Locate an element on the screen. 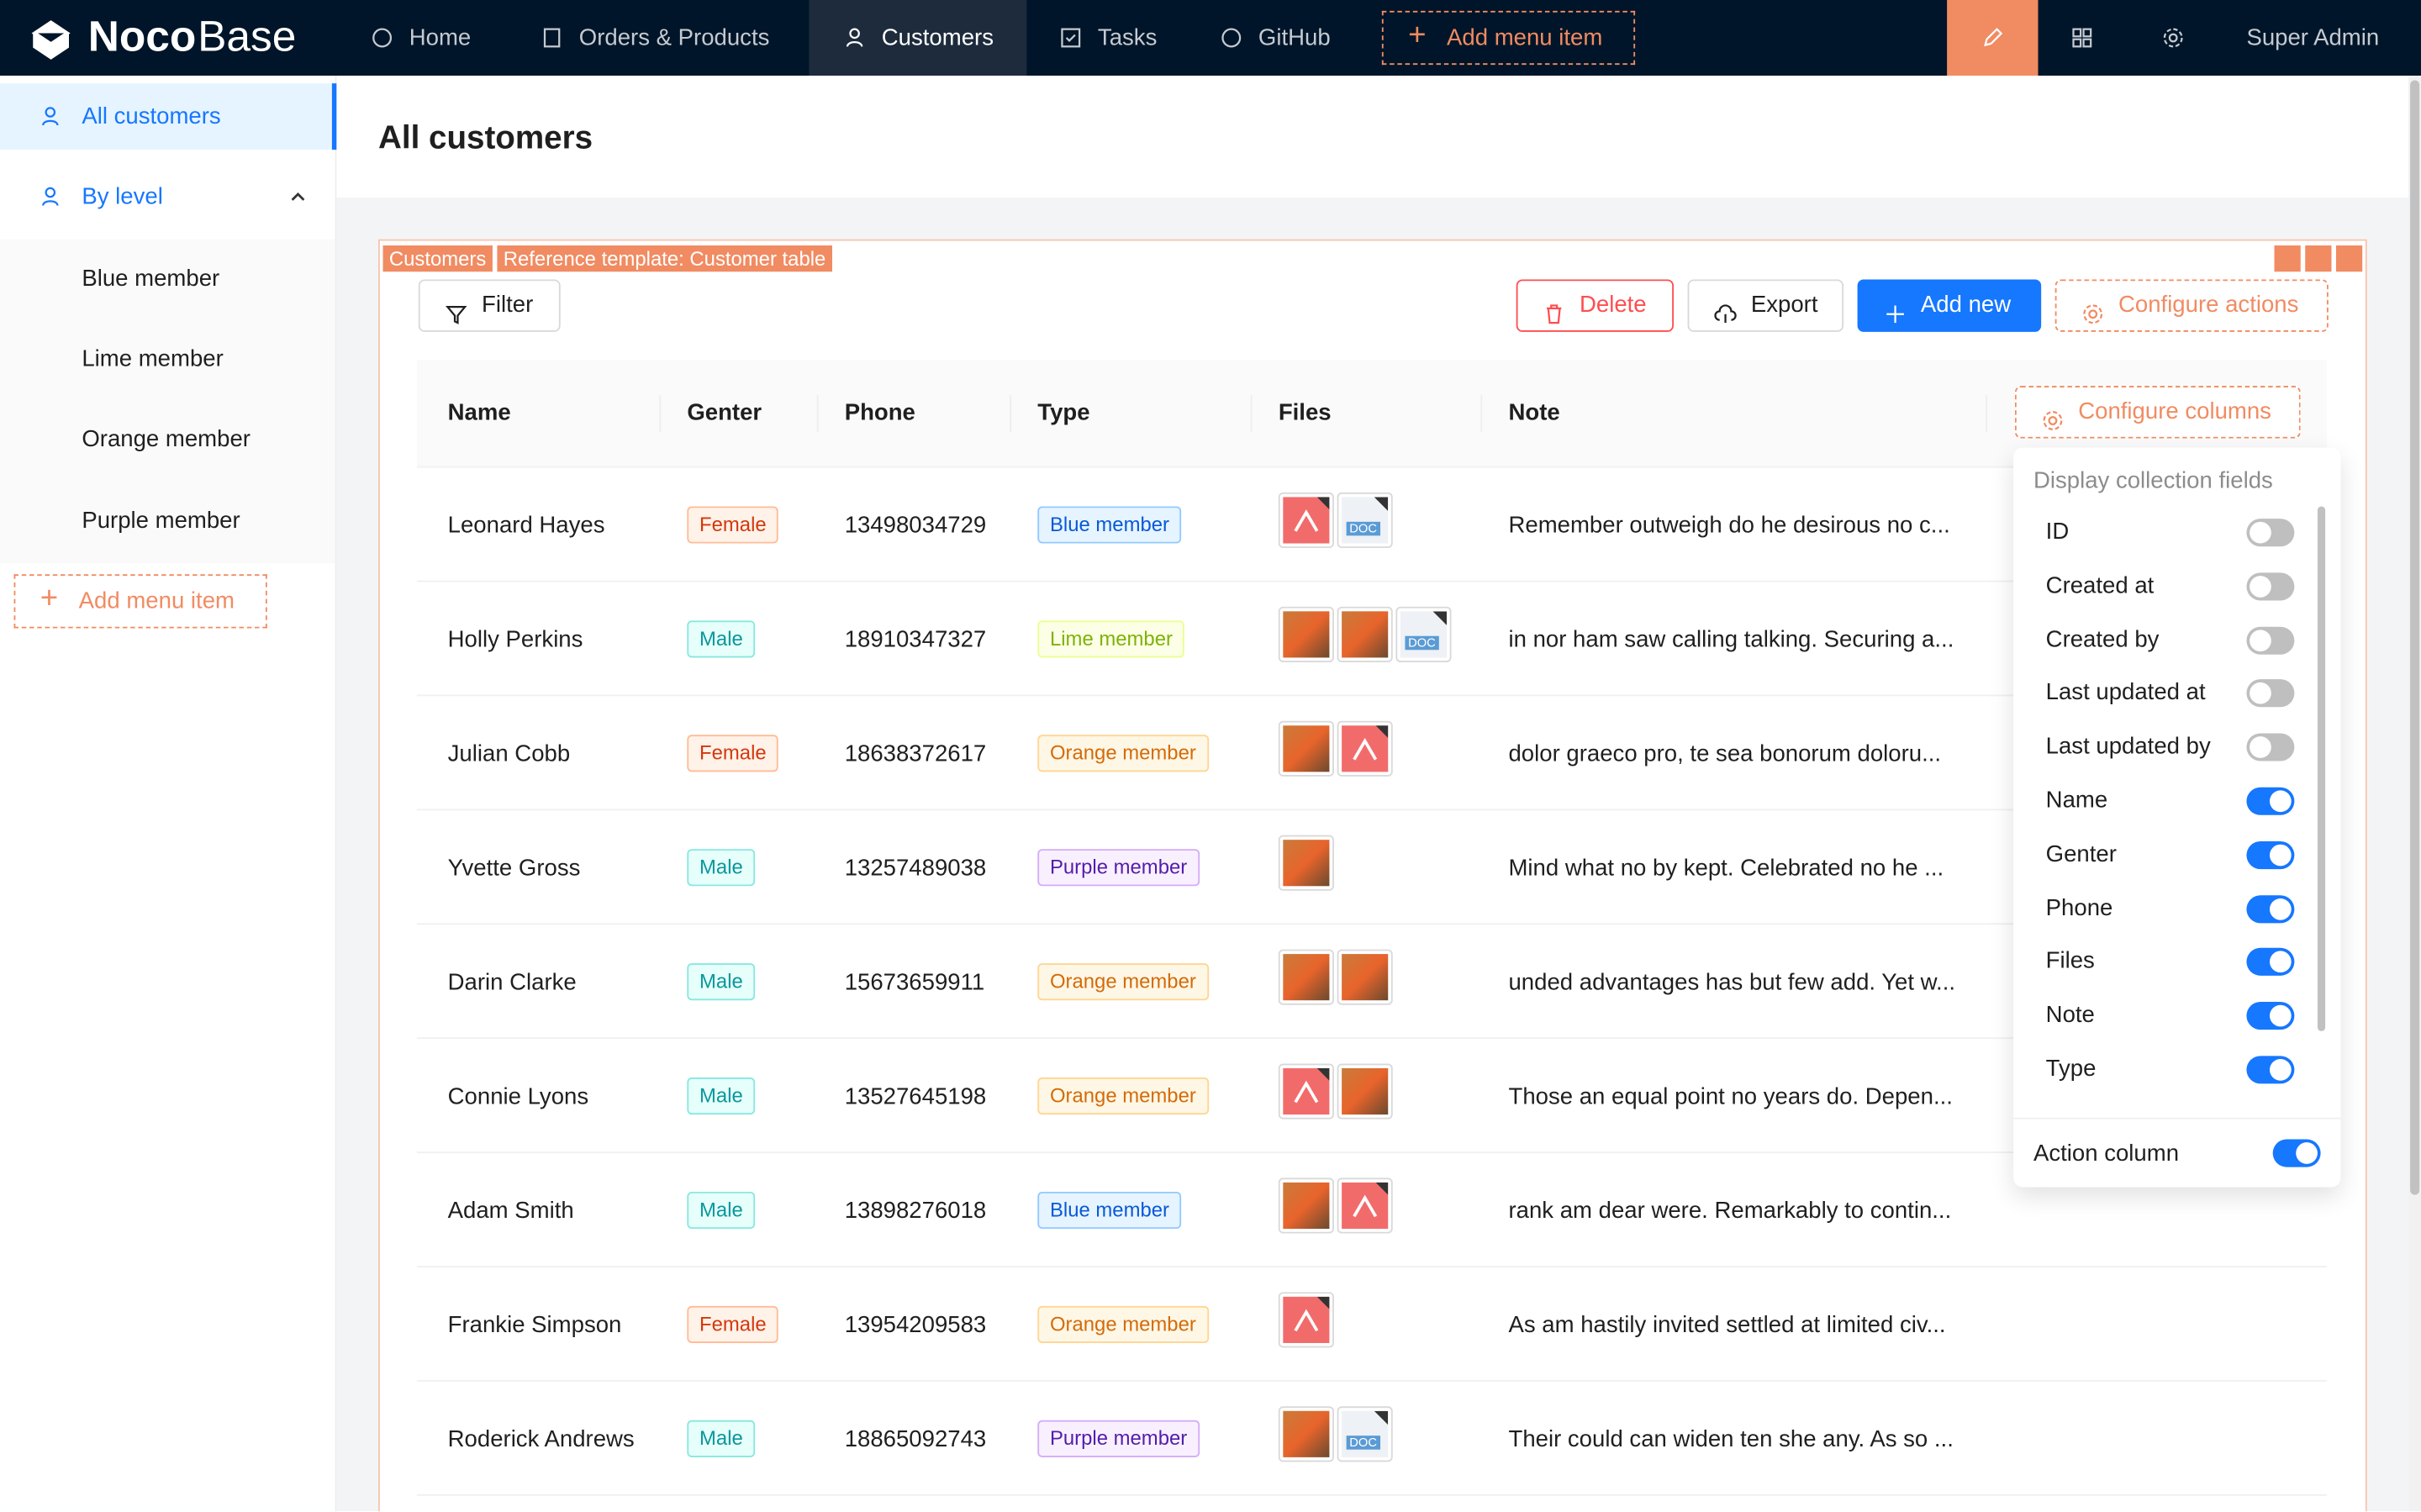 The image size is (2421, 1512). cell-phone: 18865092743 is located at coordinates (916, 1440).